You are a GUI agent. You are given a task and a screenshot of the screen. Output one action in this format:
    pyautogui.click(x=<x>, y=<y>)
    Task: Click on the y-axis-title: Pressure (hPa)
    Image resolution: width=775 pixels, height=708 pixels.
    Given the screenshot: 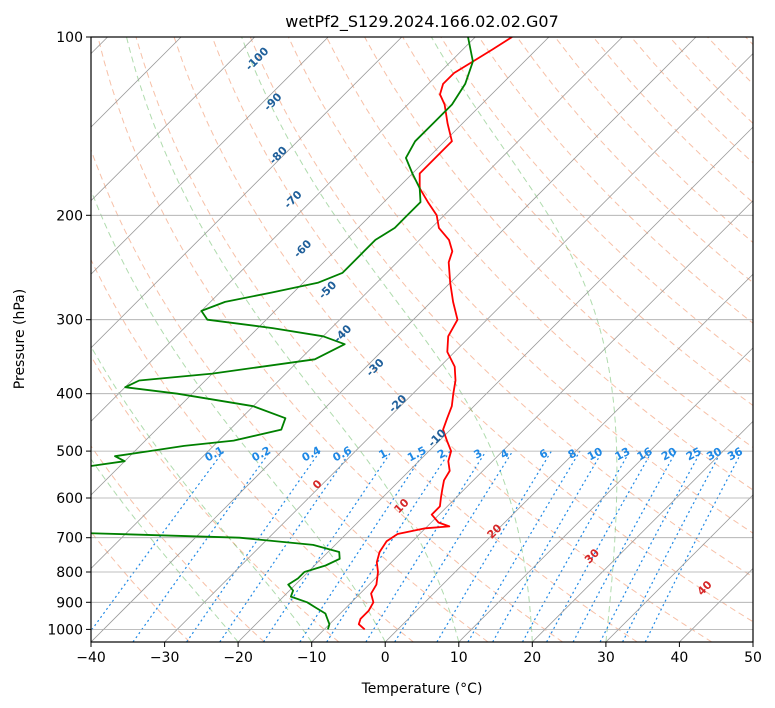 What is the action you would take?
    pyautogui.click(x=20, y=339)
    